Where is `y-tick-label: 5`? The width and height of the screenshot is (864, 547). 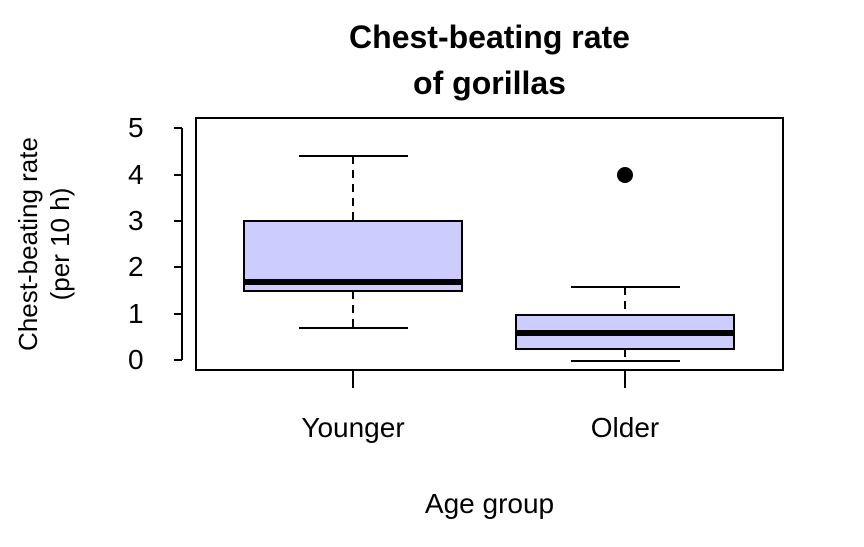 y-tick-label: 5 is located at coordinates (136, 127).